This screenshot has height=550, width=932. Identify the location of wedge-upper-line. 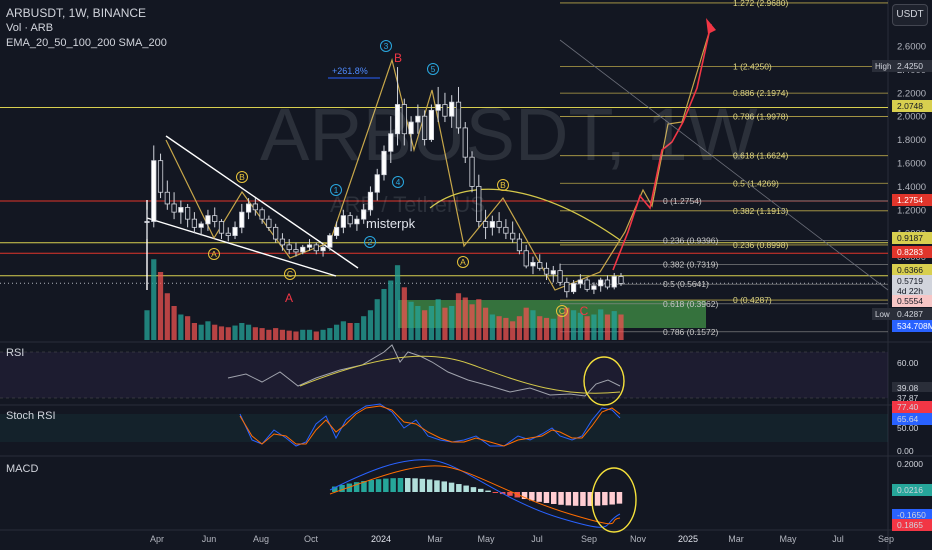
(262, 202).